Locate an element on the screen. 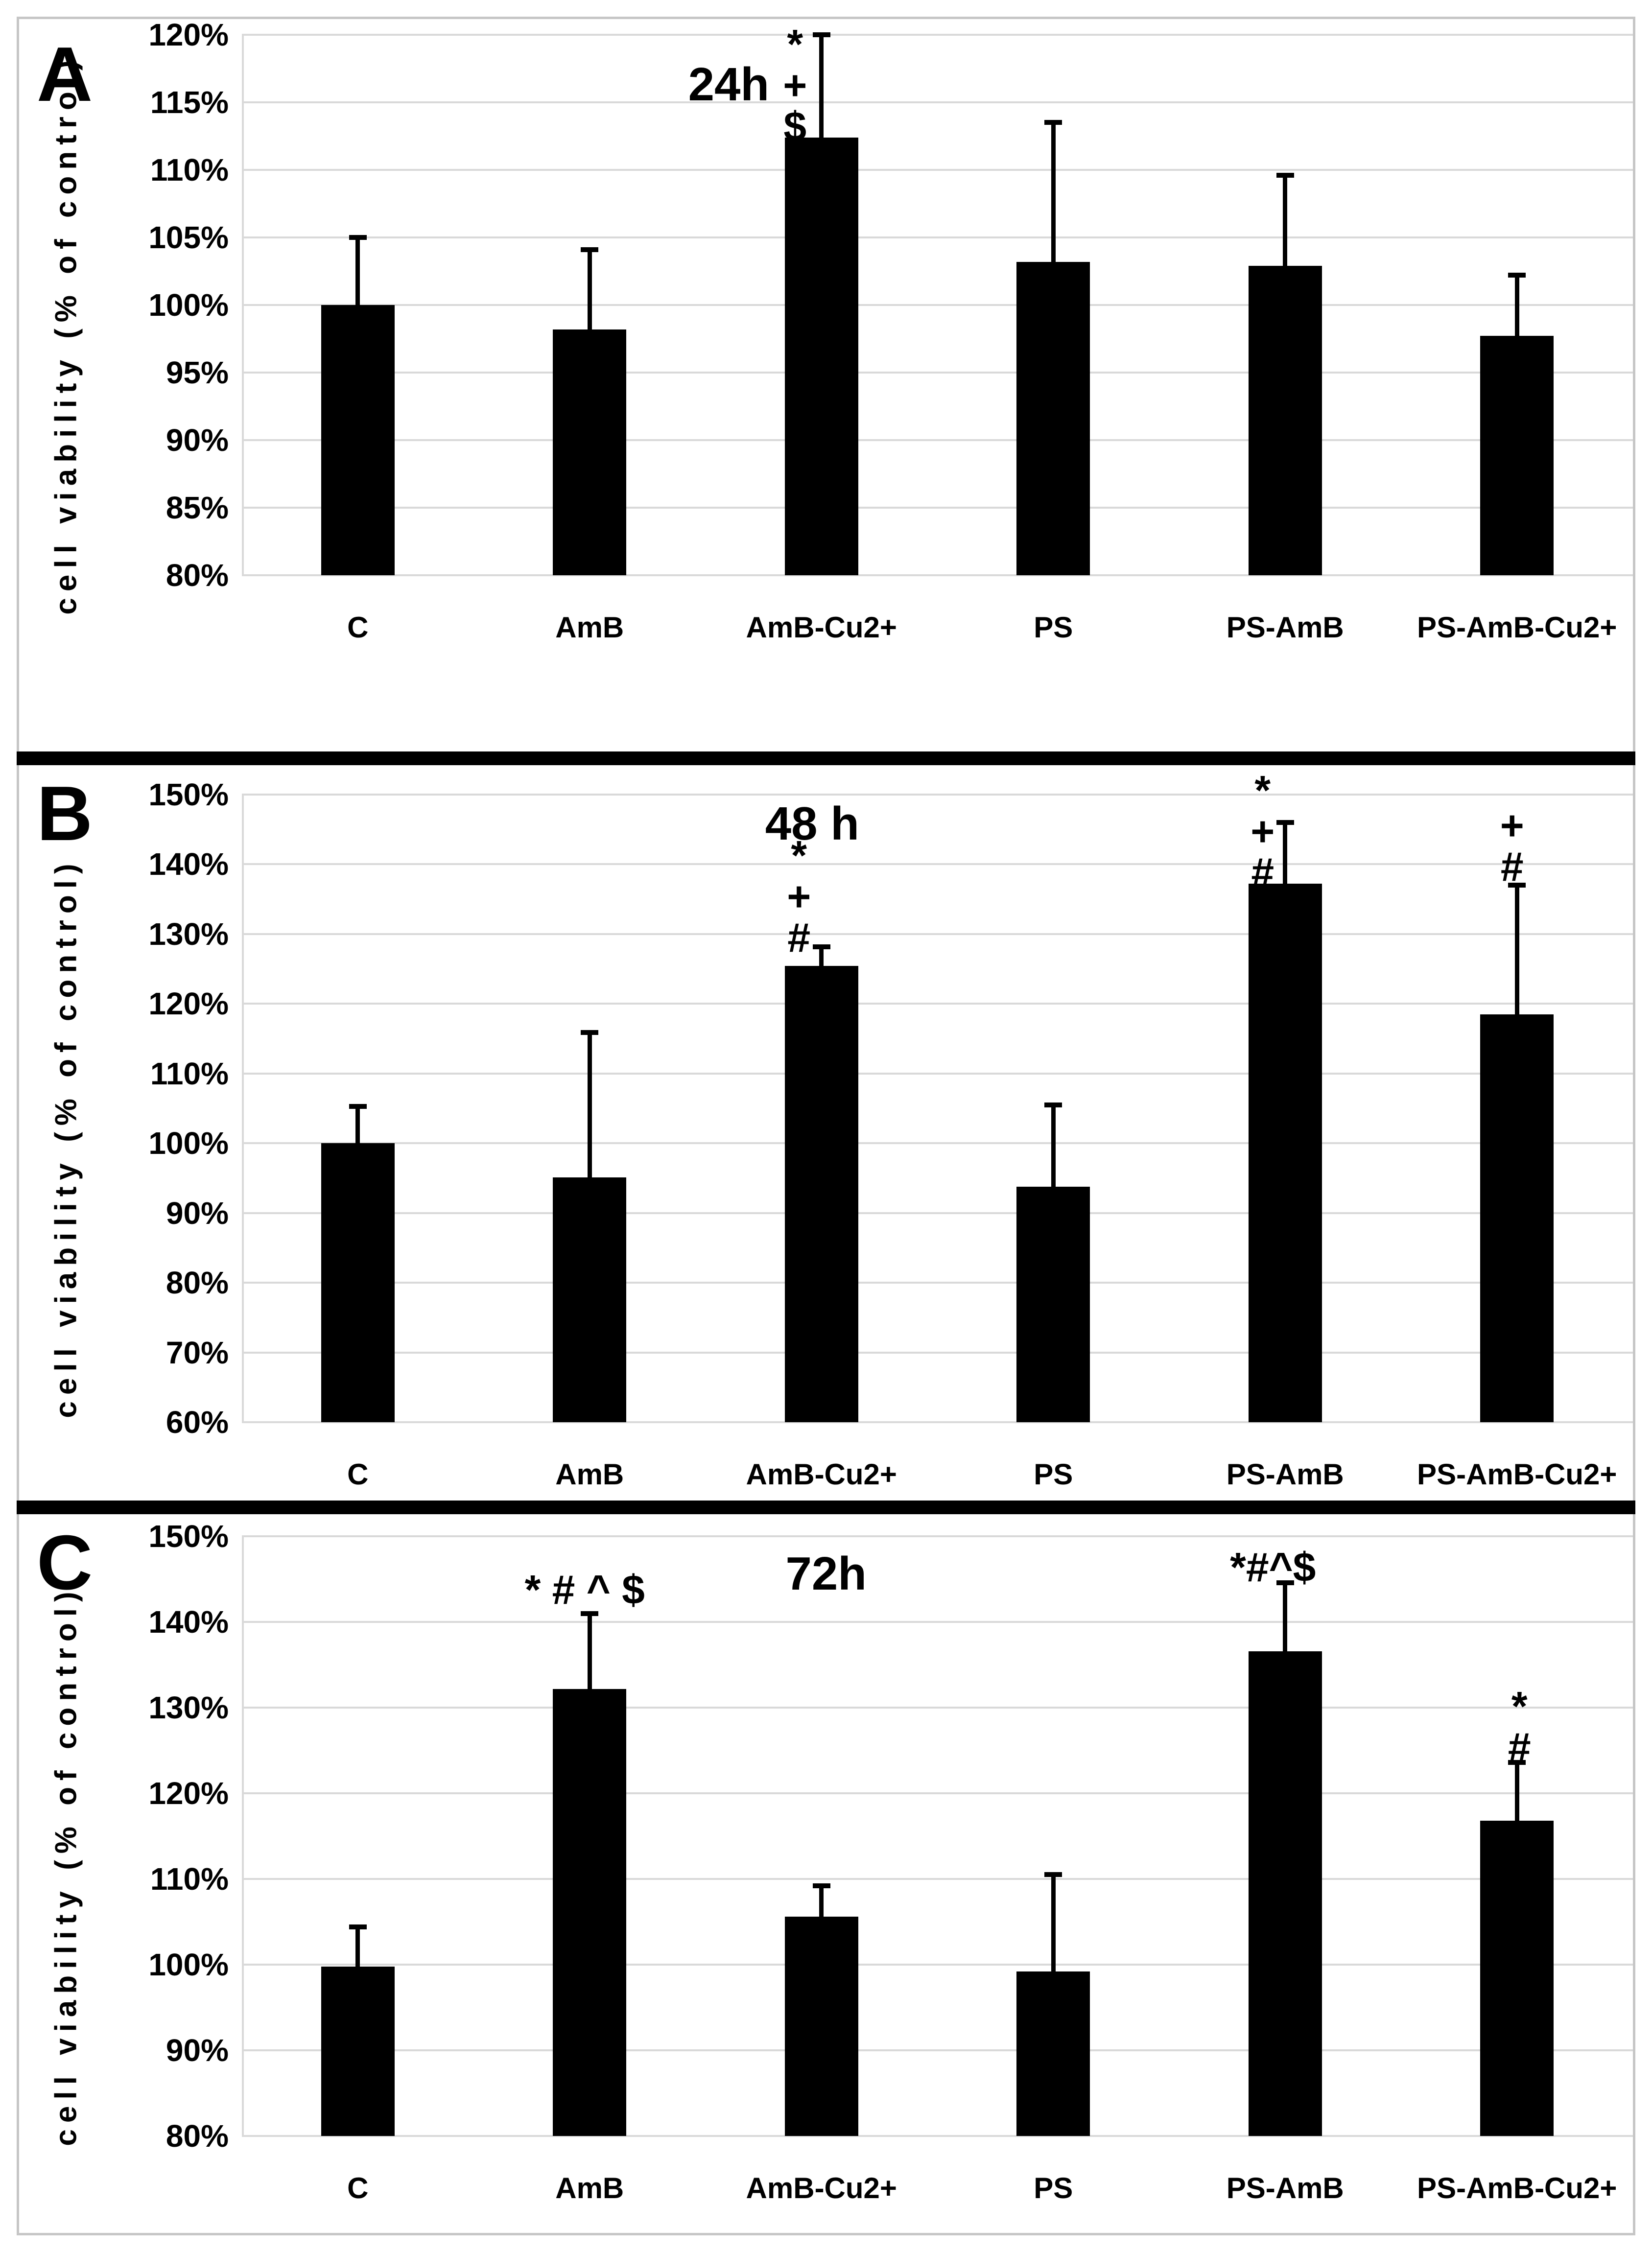 This screenshot has height=2252, width=1652. panel-title-48h: 48 h is located at coordinates (812, 824).